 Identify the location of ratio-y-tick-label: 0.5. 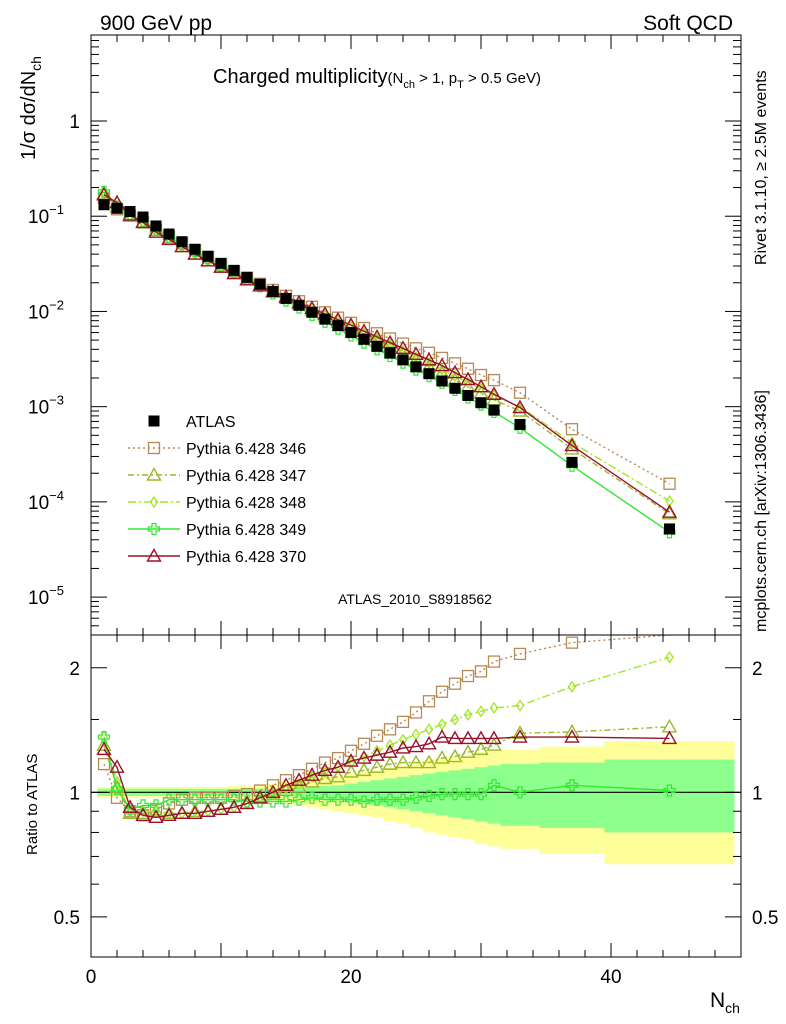
(67, 918).